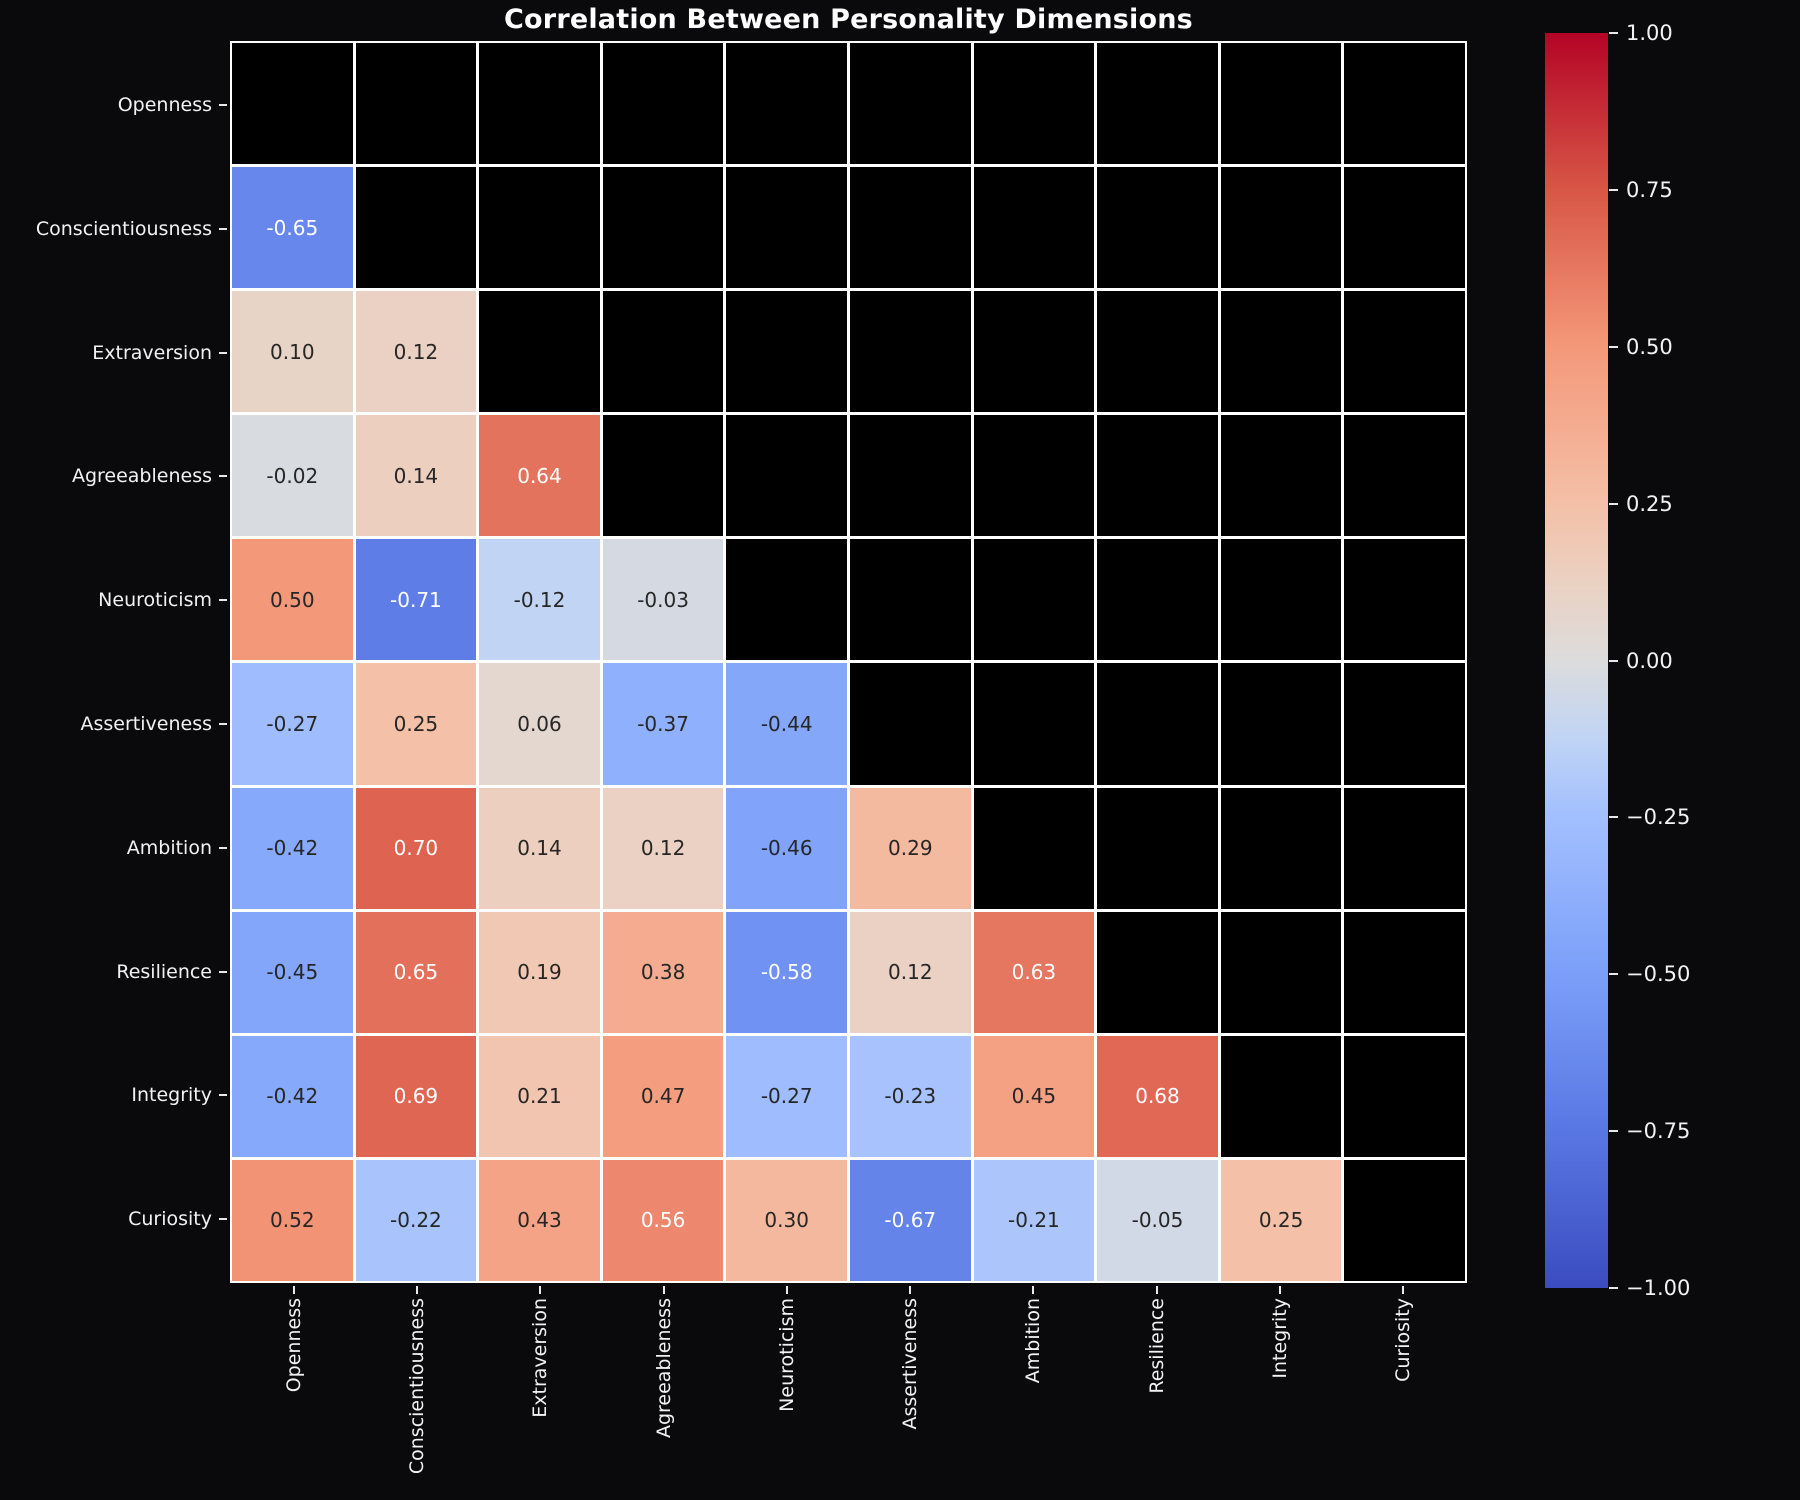  I want to click on heatmap-cell: -0.42, so click(292, 848).